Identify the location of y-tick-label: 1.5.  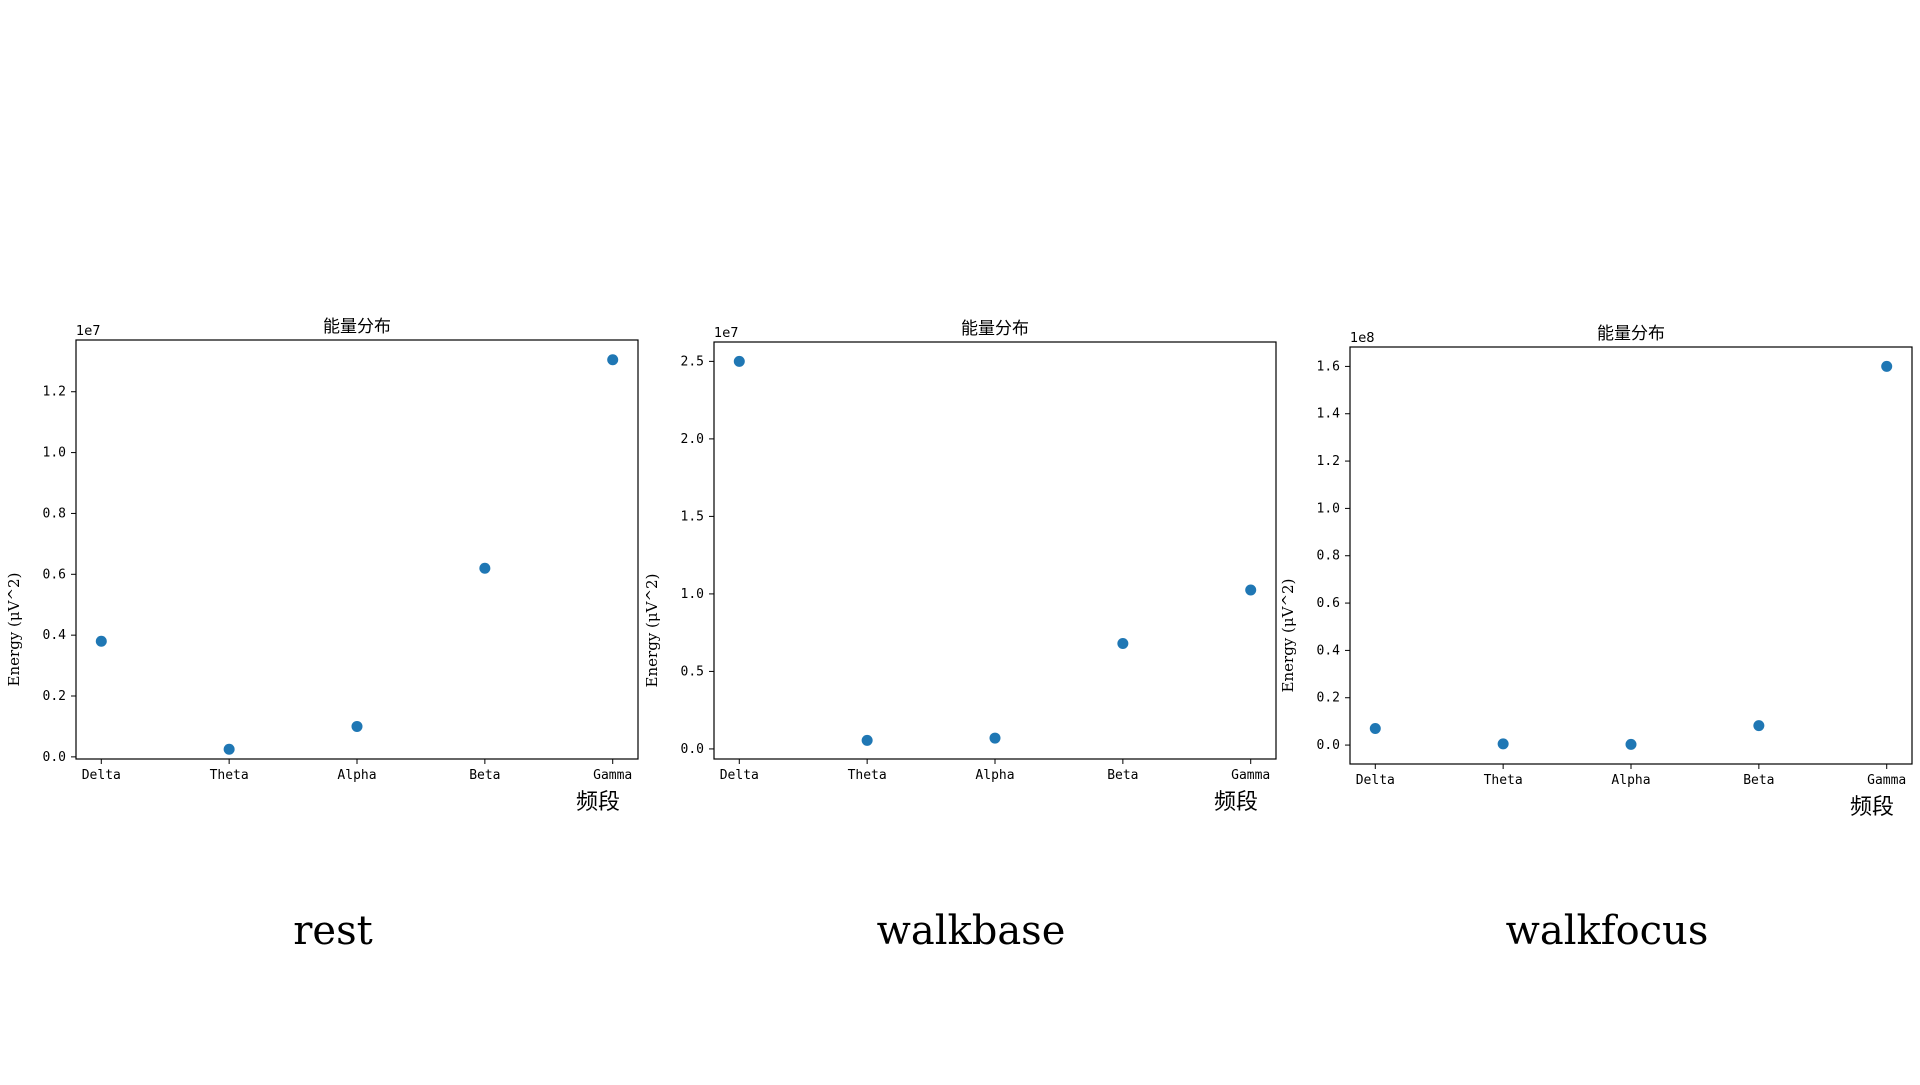
(692, 516).